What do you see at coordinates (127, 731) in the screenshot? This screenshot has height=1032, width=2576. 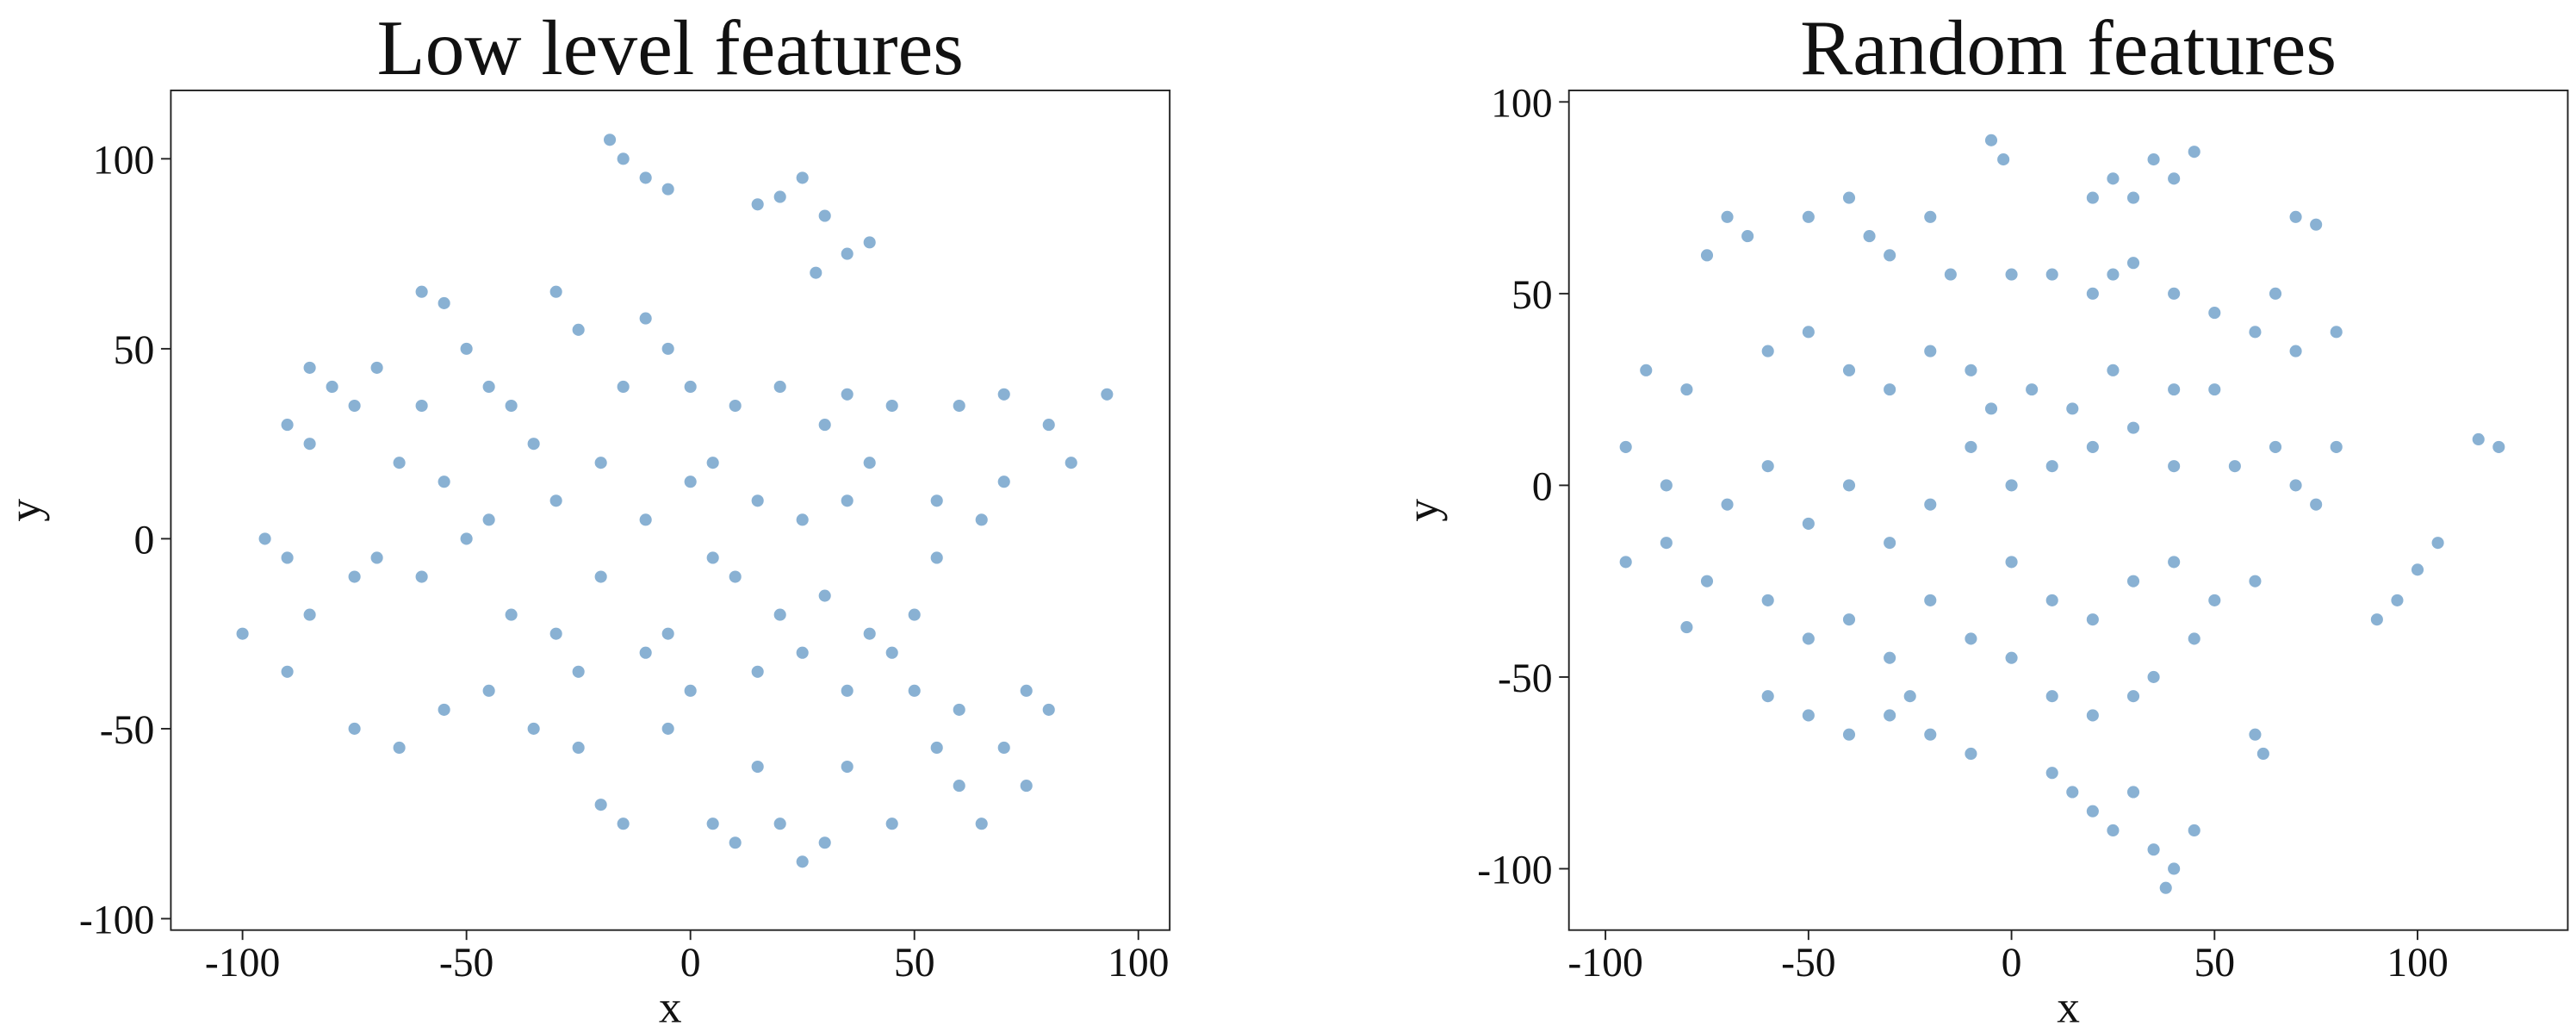 I see `y-tick-label: -50` at bounding box center [127, 731].